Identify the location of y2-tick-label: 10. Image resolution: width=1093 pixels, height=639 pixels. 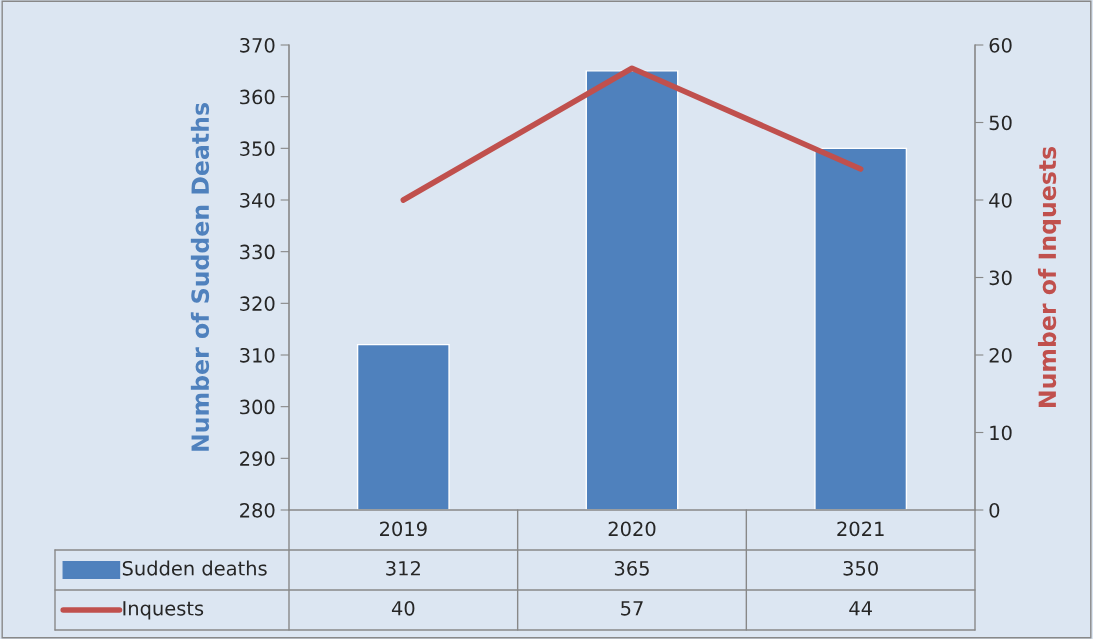
(1001, 433).